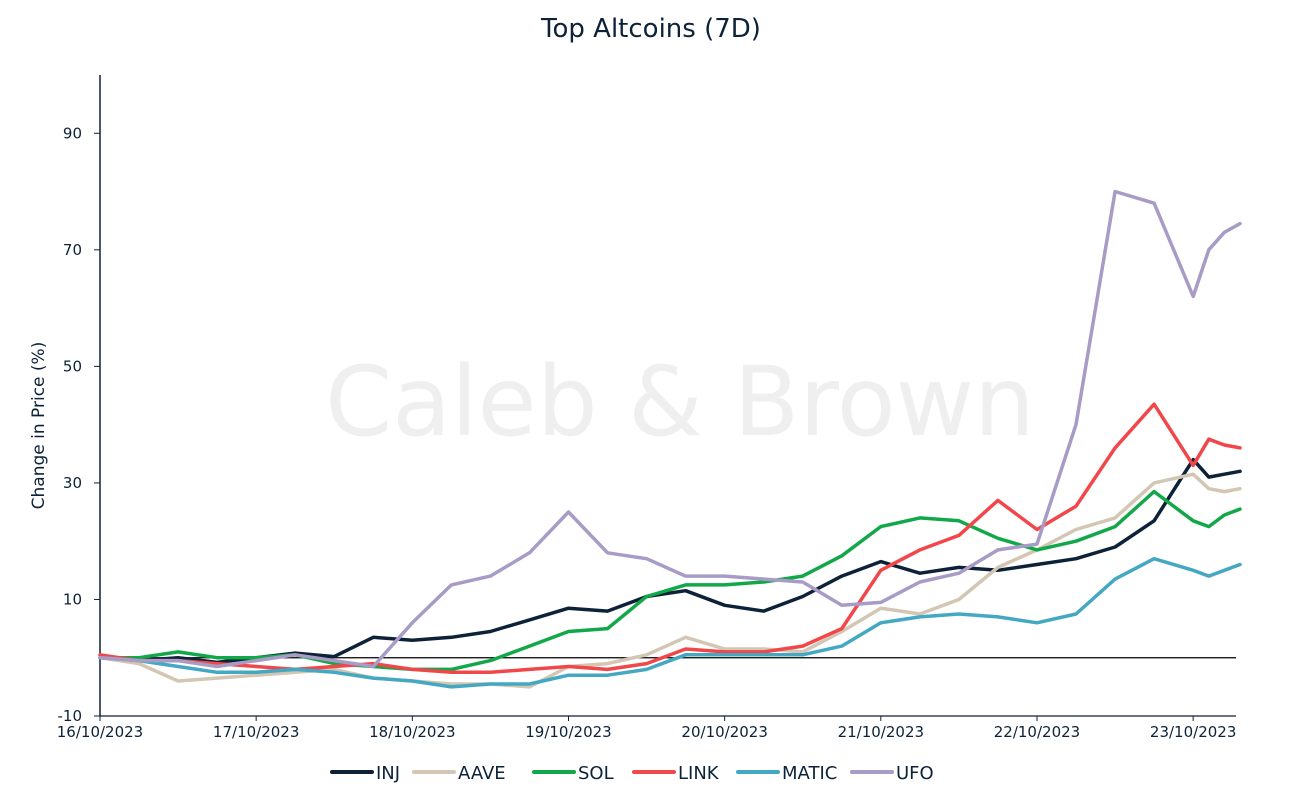 Image resolution: width=1302 pixels, height=802 pixels. Describe the element at coordinates (72, 599) in the screenshot. I see `y-tick-label: 10` at that location.